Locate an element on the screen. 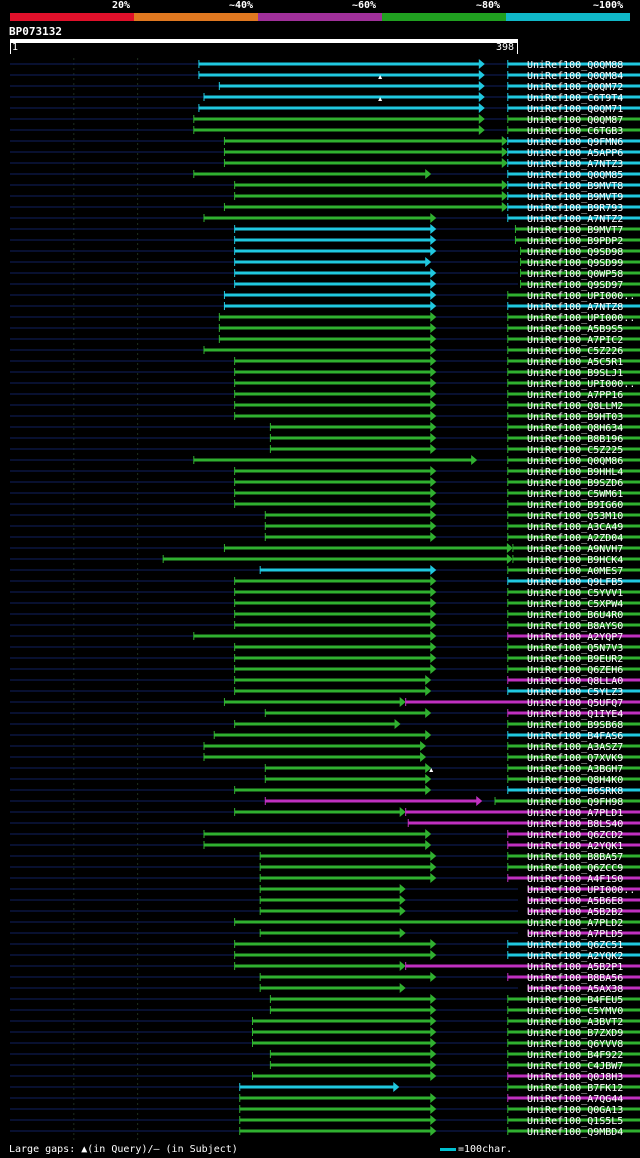 The width and height of the screenshot is (640, 1158). hit-id-link: UniRef100_Q8H4K0 is located at coordinates (575, 780).